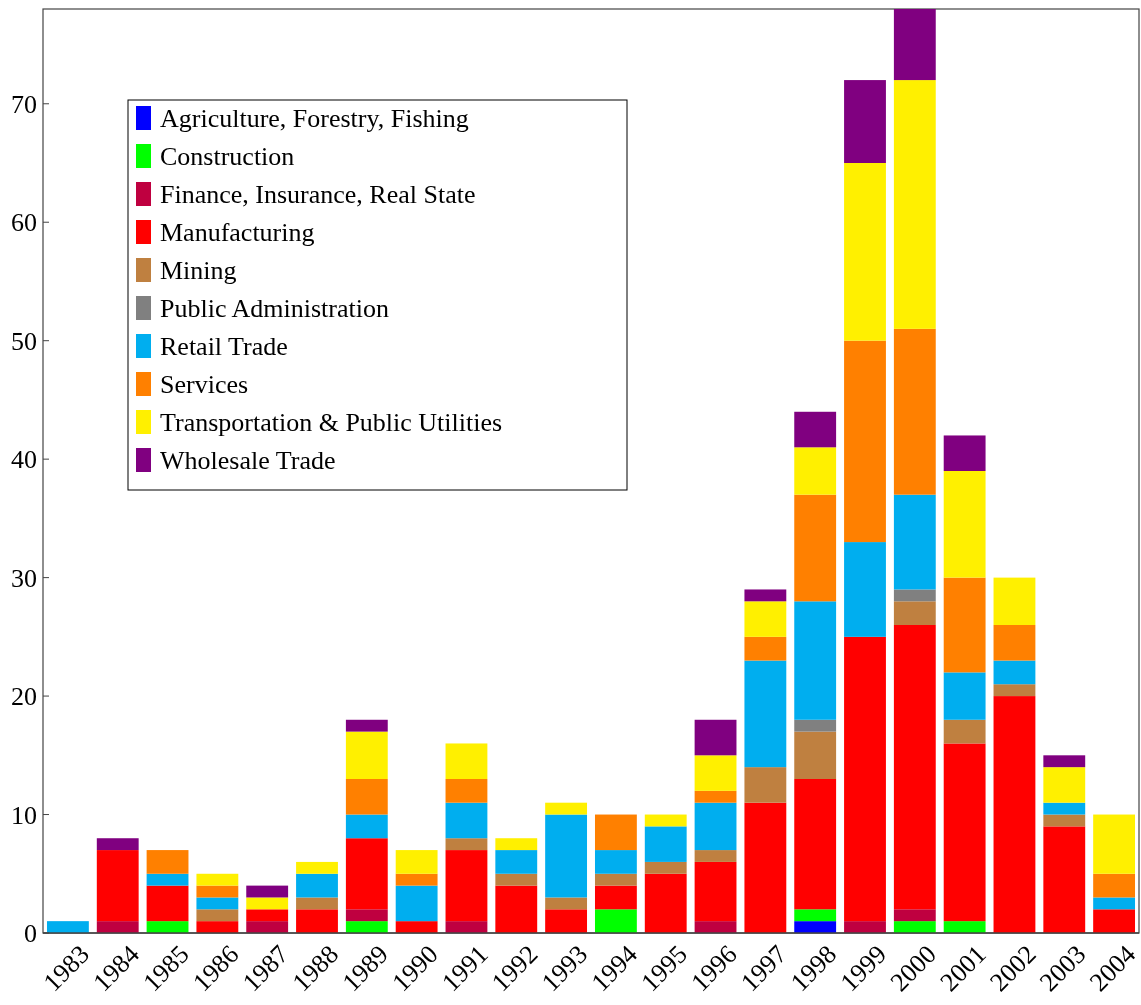 The image size is (1141, 1005). What do you see at coordinates (24, 815) in the screenshot?
I see `y-tick-label: 10` at bounding box center [24, 815].